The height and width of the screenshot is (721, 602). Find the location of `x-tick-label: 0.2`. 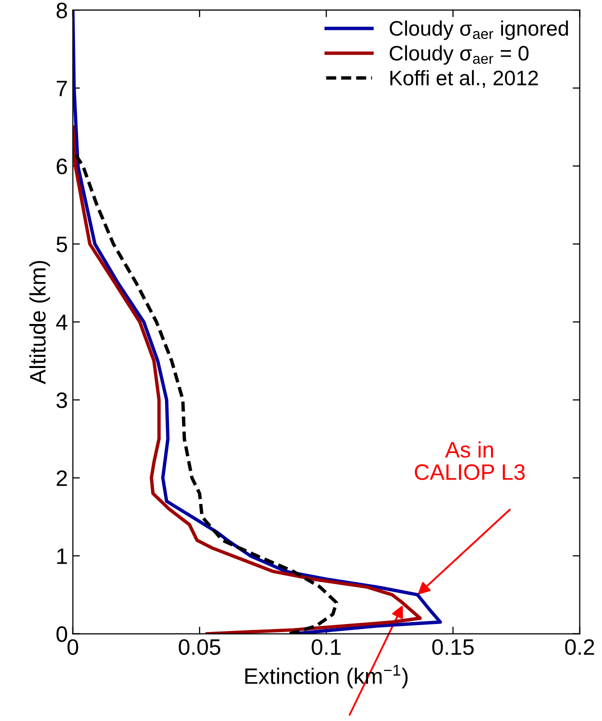

x-tick-label: 0.2 is located at coordinates (579, 647).